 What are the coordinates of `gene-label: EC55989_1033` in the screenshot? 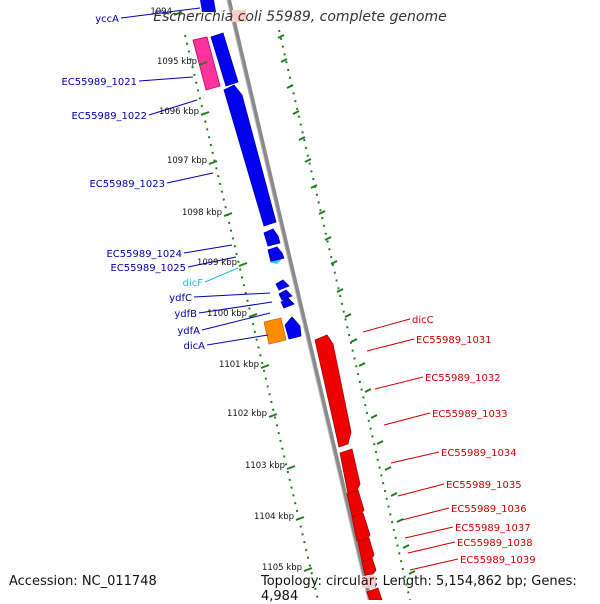 It's located at (470, 414).